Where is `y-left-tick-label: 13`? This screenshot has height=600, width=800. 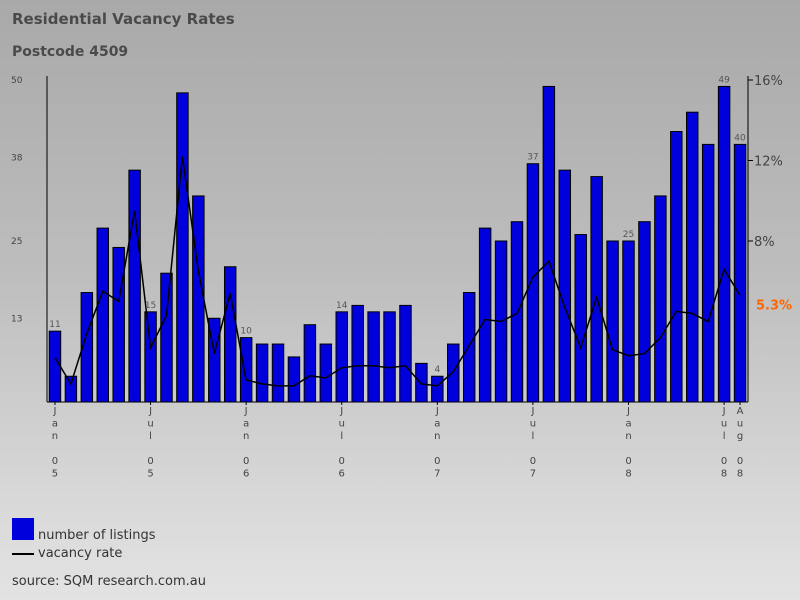
y-left-tick-label: 13 is located at coordinates (16, 319).